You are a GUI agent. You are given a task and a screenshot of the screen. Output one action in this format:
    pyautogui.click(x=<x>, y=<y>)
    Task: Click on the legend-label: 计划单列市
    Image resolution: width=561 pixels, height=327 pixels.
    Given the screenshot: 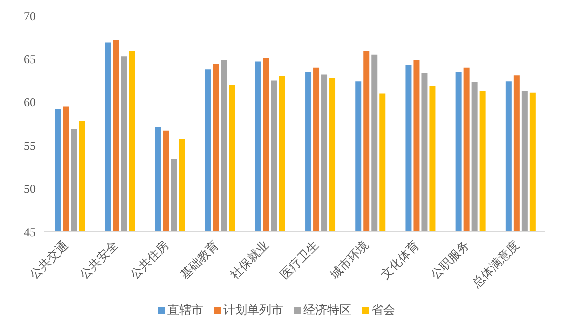 What is the action you would take?
    pyautogui.click(x=254, y=310)
    